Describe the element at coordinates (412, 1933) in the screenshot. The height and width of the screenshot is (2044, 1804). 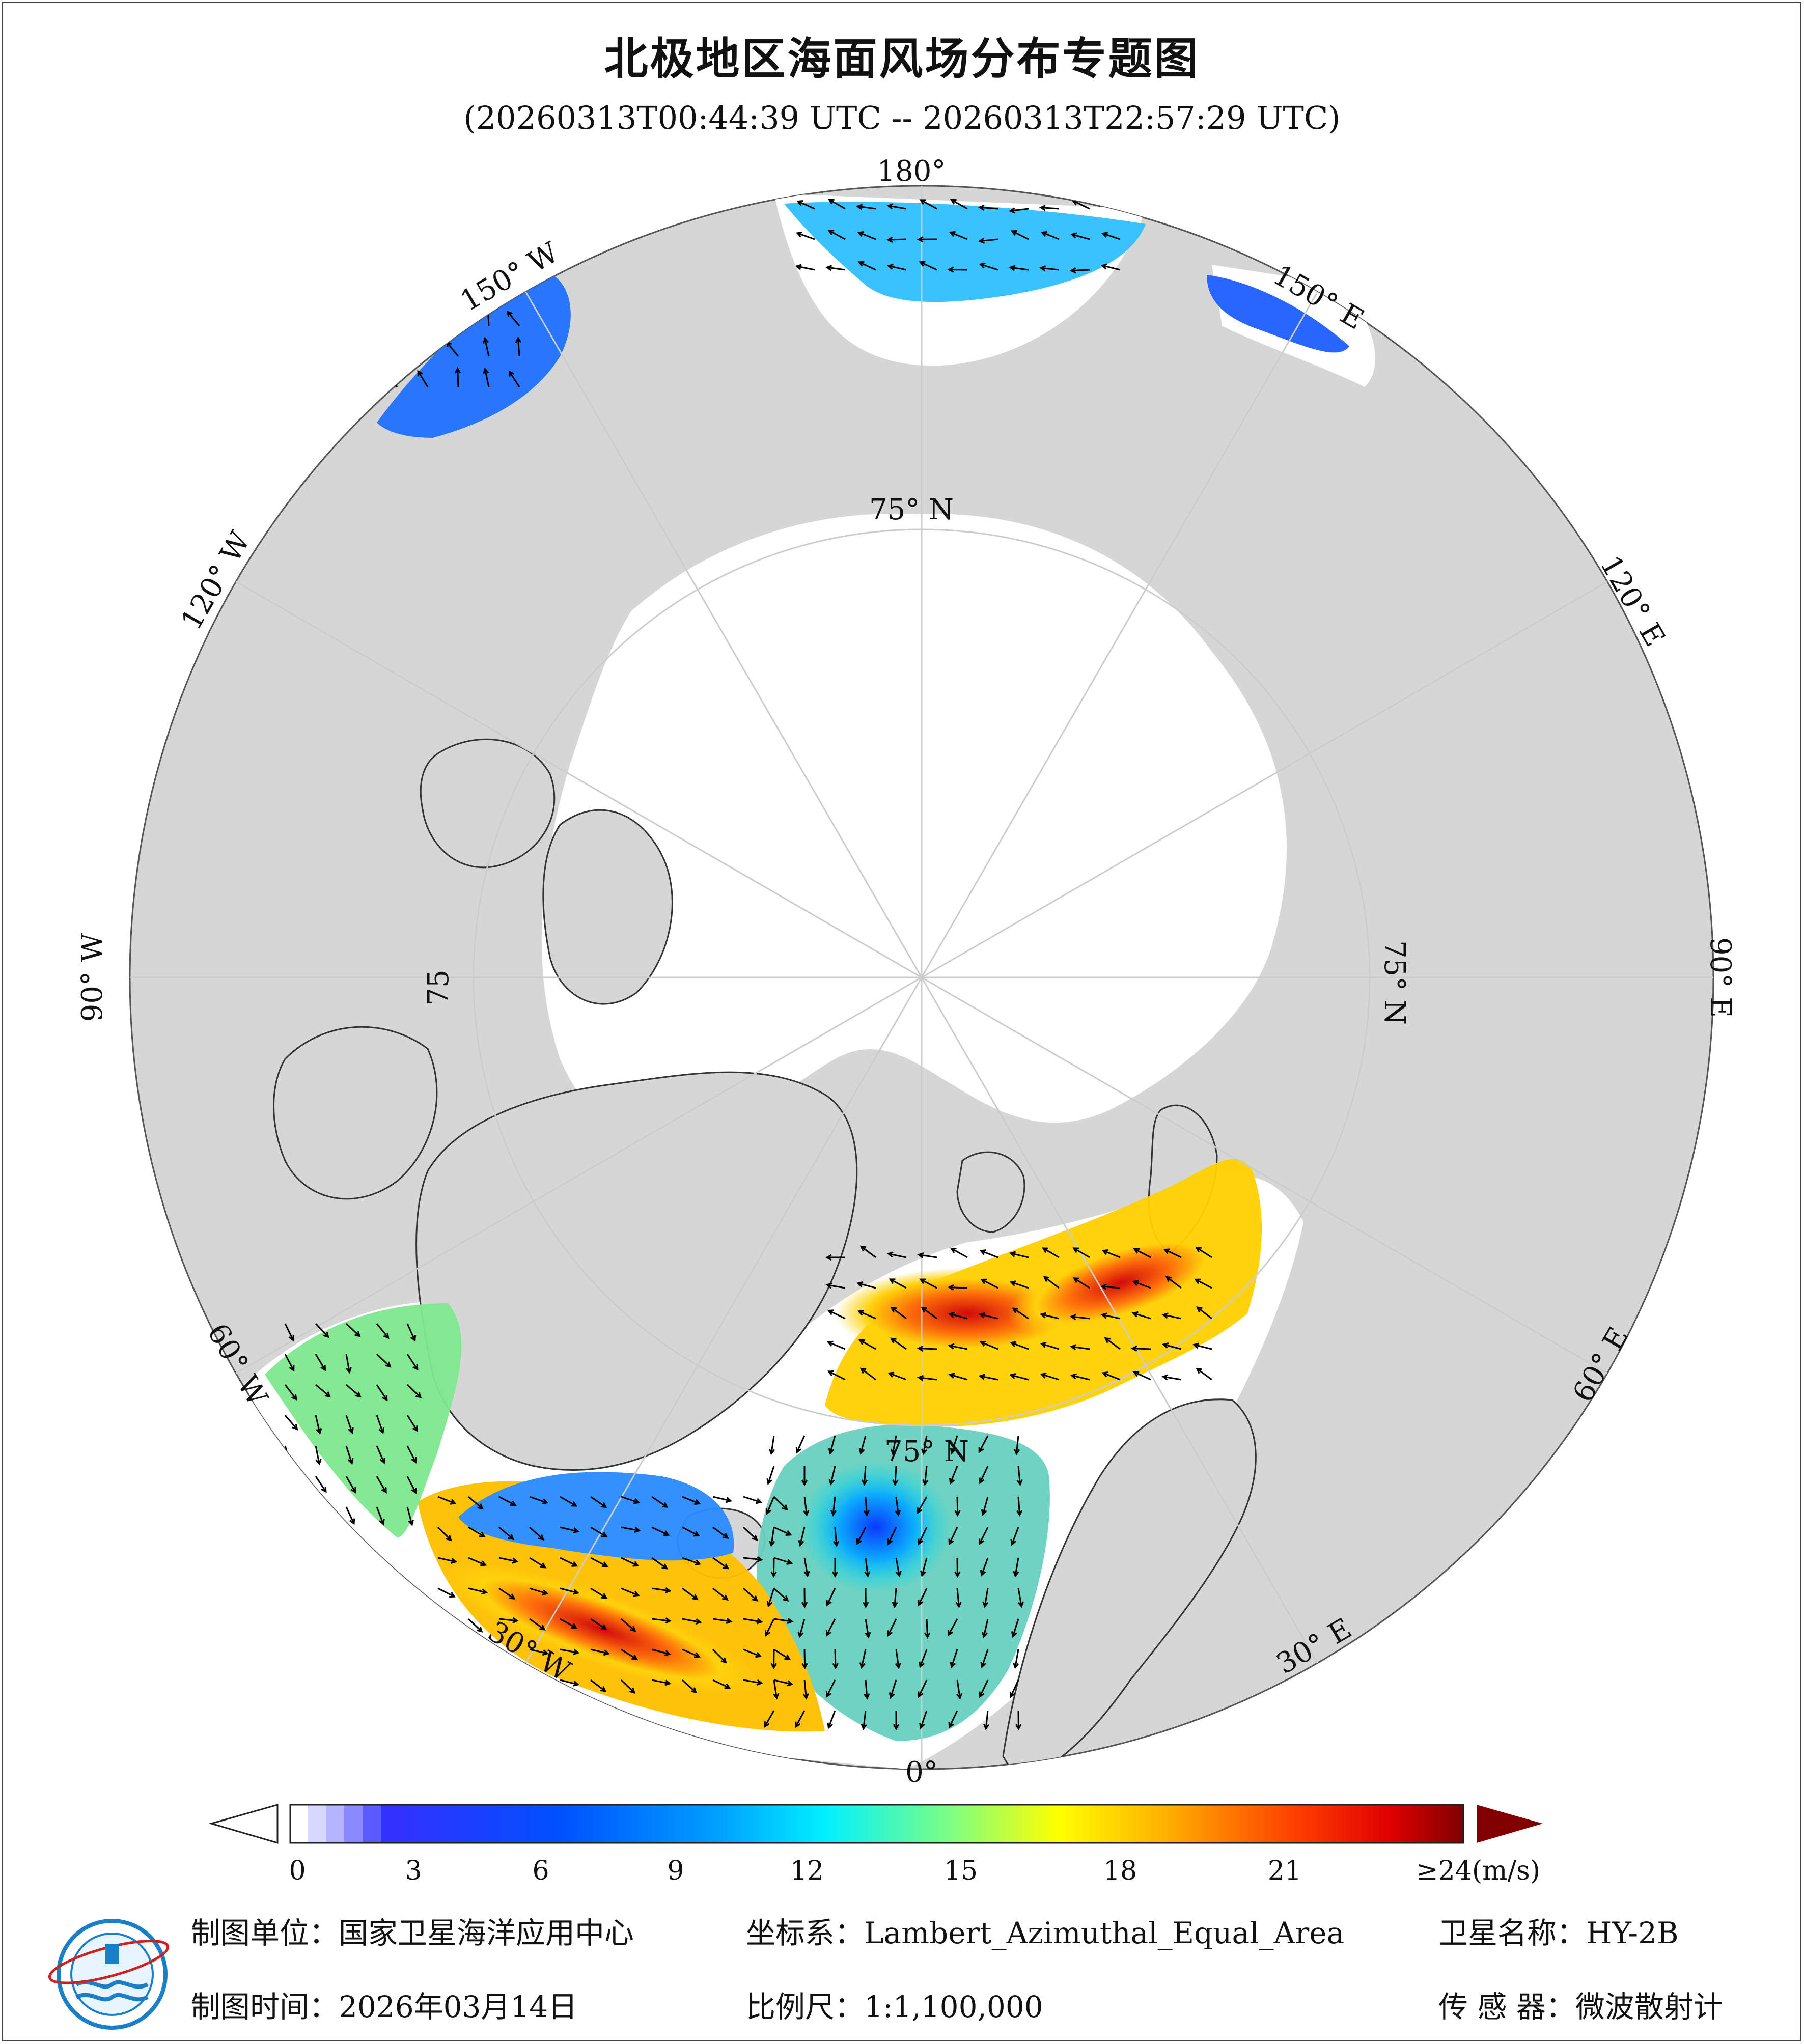
I see `map-unit: 制图单位：国家卫星海洋应用中心` at that location.